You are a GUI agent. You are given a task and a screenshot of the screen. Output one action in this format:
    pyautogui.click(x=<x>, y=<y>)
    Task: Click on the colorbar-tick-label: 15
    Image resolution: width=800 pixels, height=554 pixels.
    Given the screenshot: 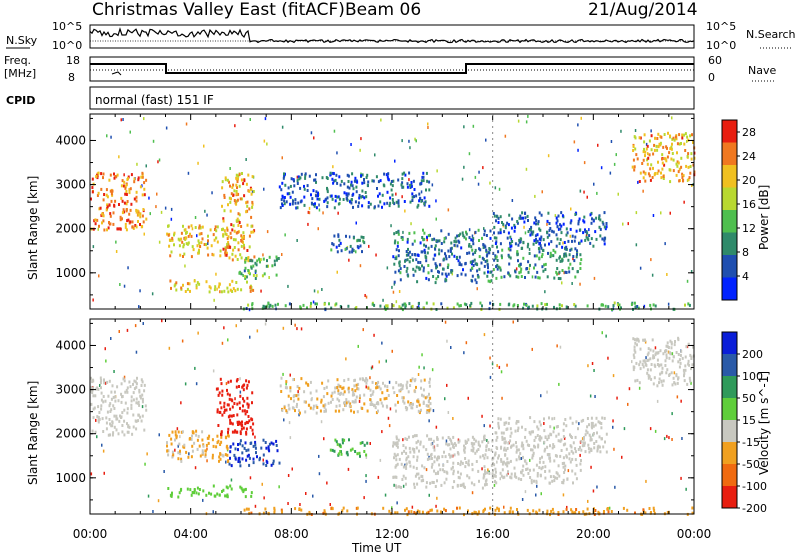 What is the action you would take?
    pyautogui.click(x=749, y=420)
    